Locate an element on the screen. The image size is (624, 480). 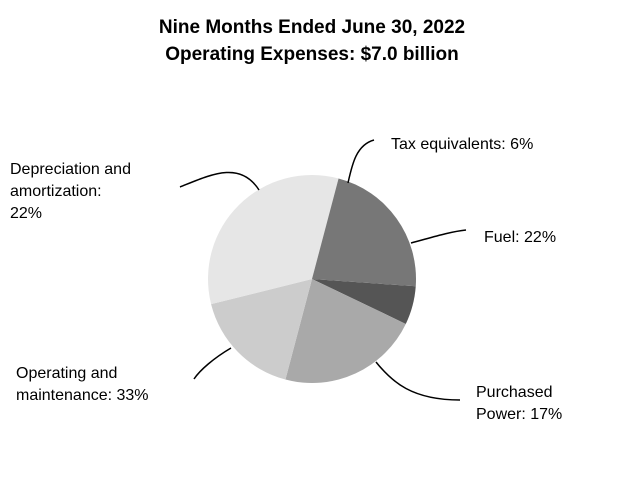
label-tax-line-1: Tax equivalents: 6% is located at coordinates (462, 144).